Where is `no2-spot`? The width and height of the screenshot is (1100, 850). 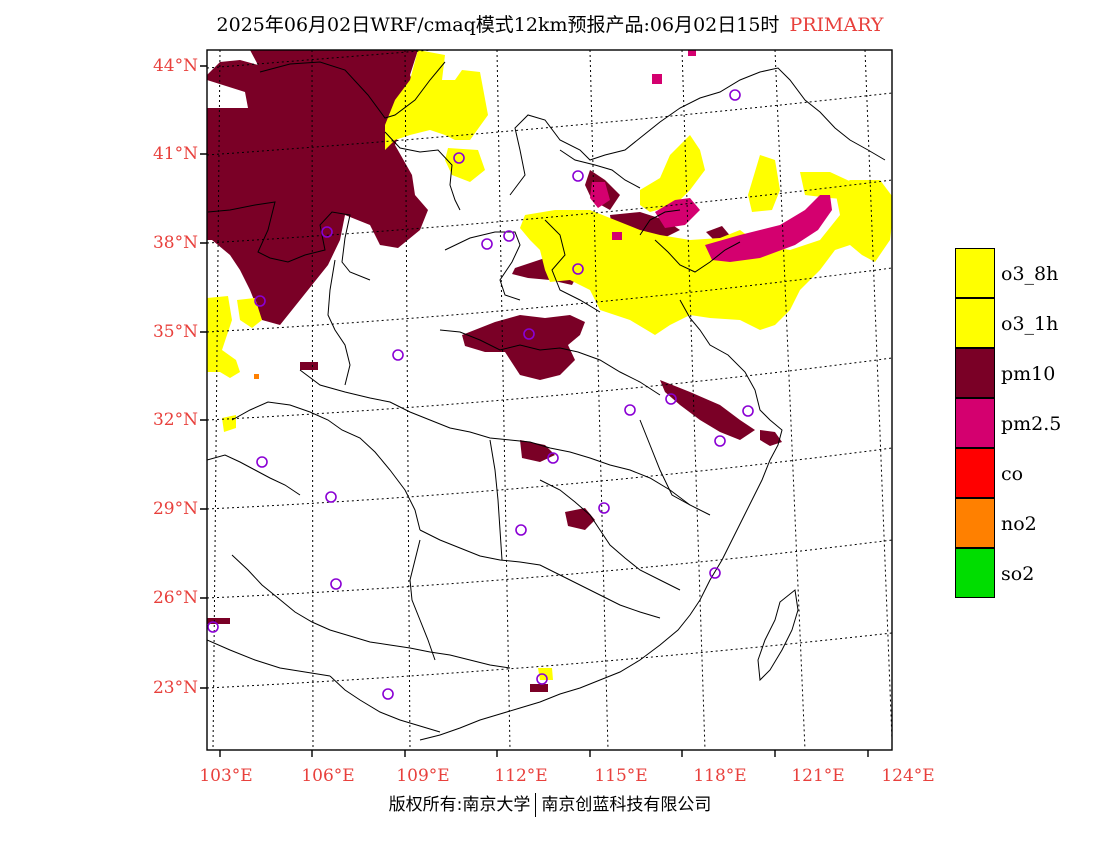 no2-spot is located at coordinates (256, 376).